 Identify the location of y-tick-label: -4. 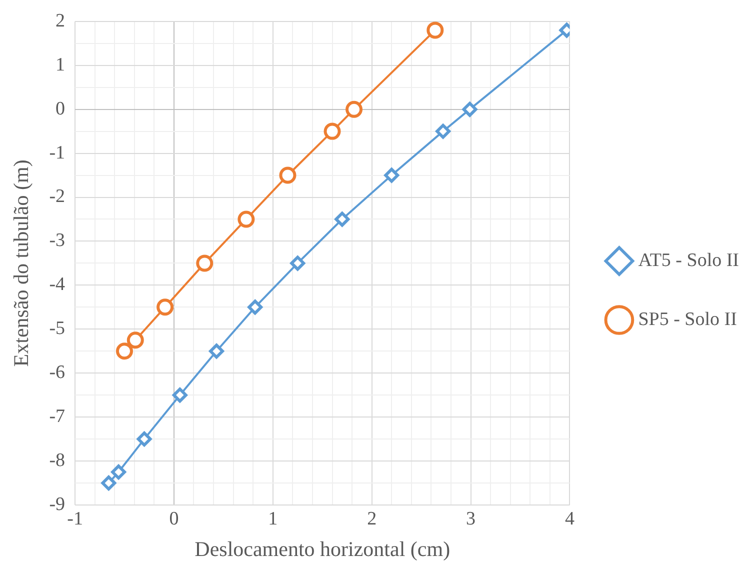
(57, 285).